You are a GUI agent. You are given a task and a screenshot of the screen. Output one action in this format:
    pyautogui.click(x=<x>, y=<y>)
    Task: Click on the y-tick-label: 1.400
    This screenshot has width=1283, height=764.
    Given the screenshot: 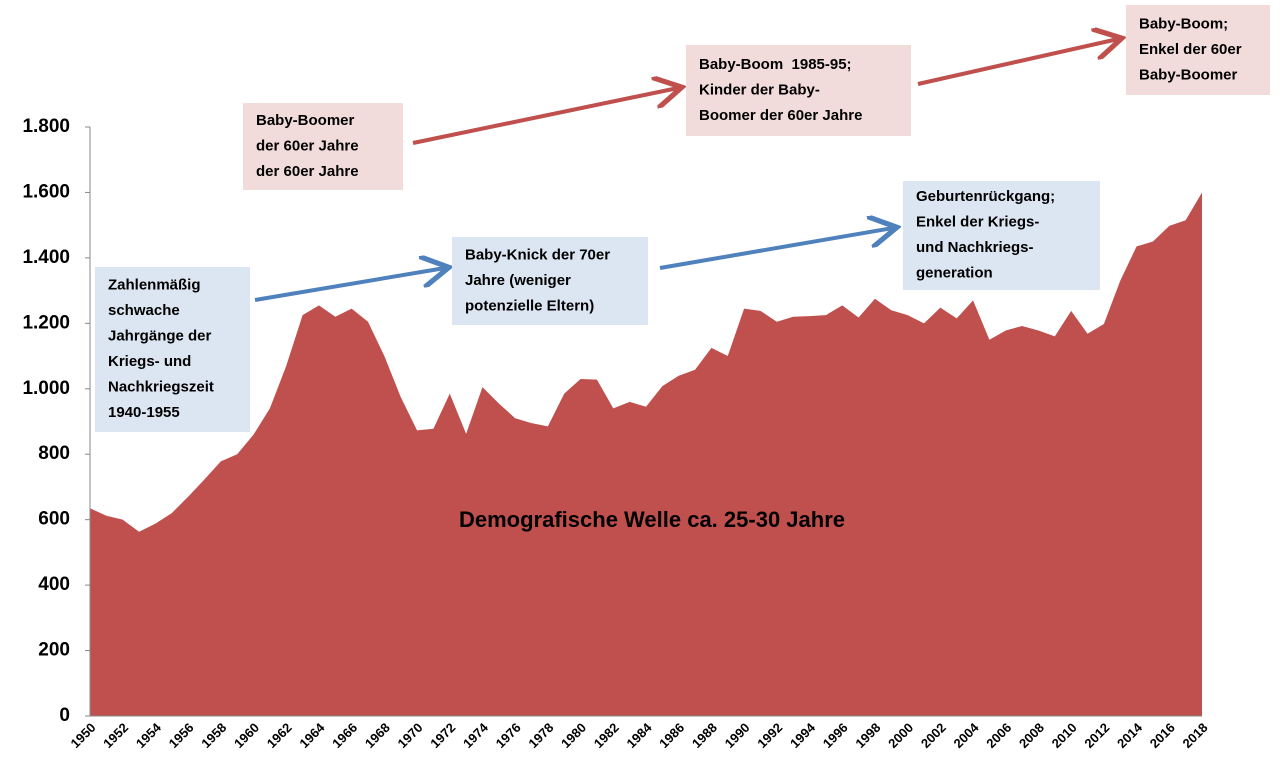 What is the action you would take?
    pyautogui.click(x=46, y=257)
    